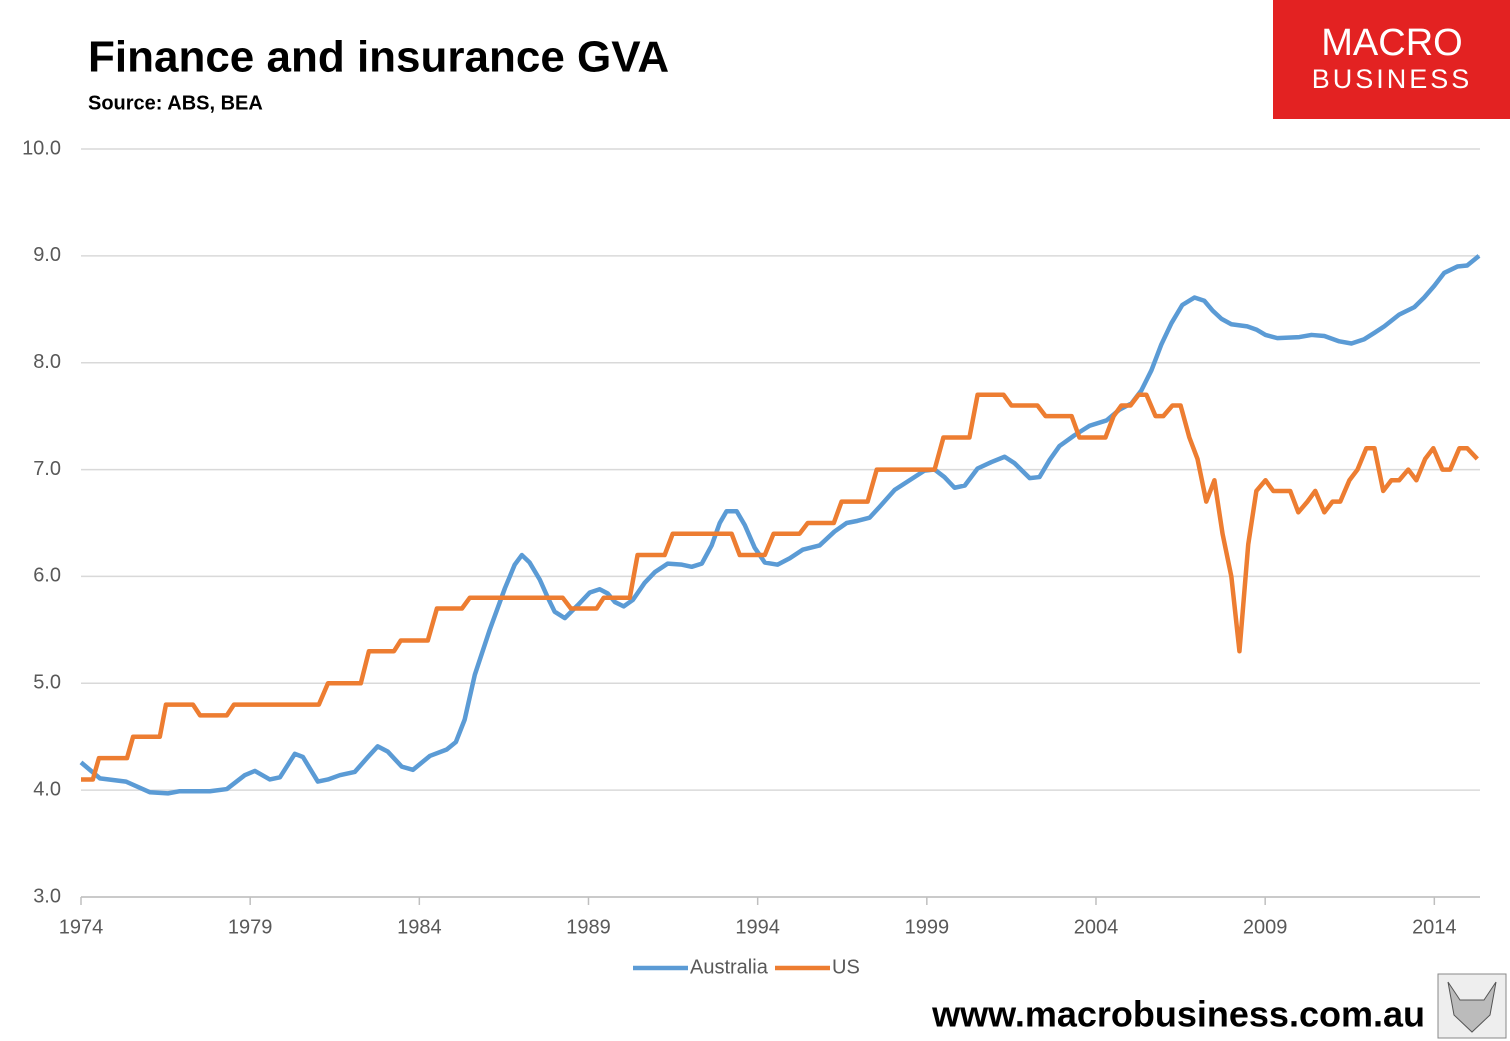 The width and height of the screenshot is (1510, 1041). Describe the element at coordinates (846, 967) in the screenshot. I see `legend-label: US` at that location.